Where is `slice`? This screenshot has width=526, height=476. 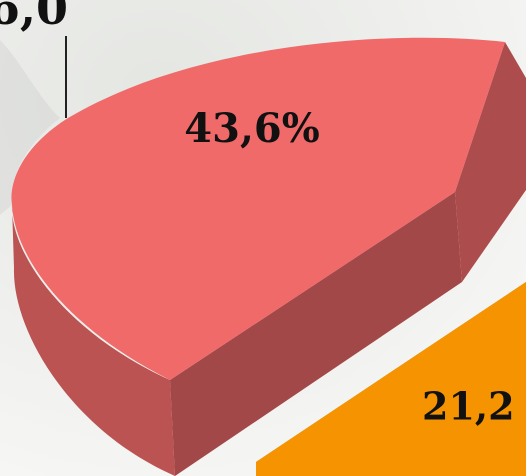 slice is located at coordinates (30, 127).